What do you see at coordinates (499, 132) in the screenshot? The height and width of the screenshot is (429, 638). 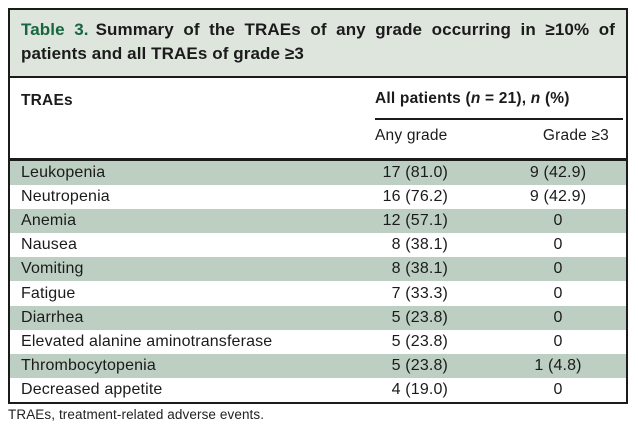 I see `sub-header-row: Any grade Grade ≥3` at bounding box center [499, 132].